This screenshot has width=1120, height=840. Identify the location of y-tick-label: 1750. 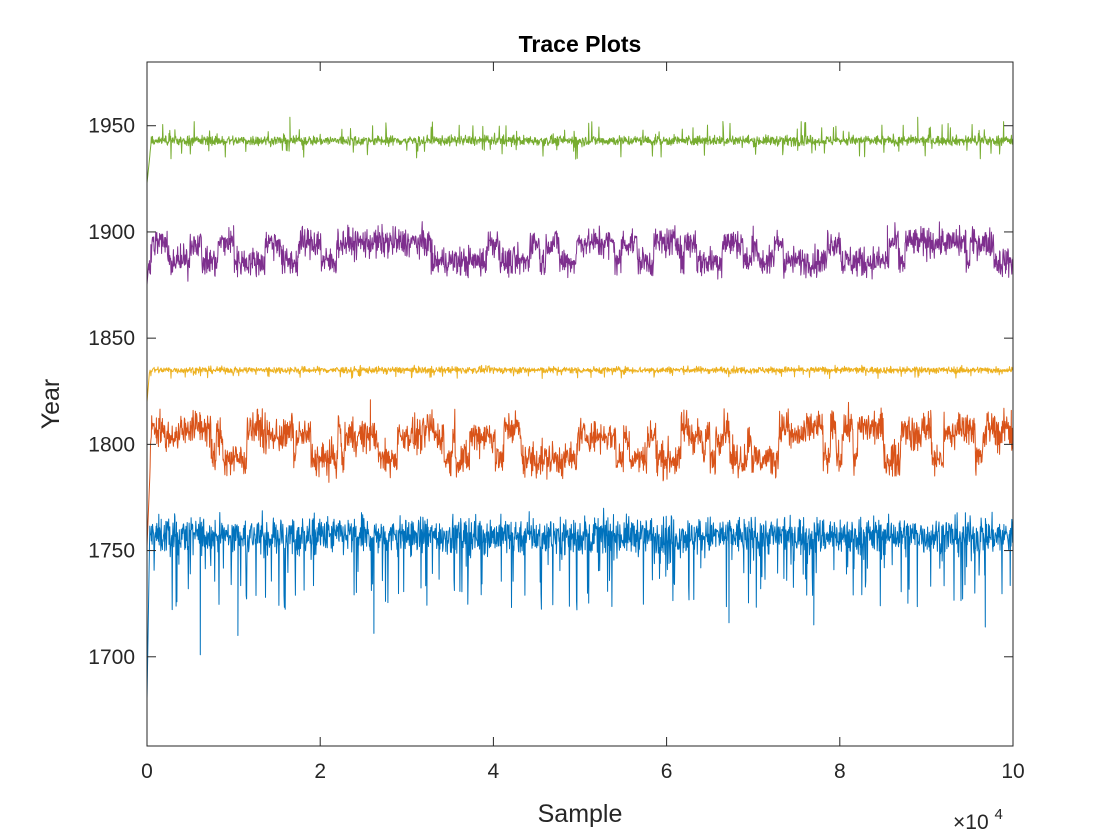
(111, 551).